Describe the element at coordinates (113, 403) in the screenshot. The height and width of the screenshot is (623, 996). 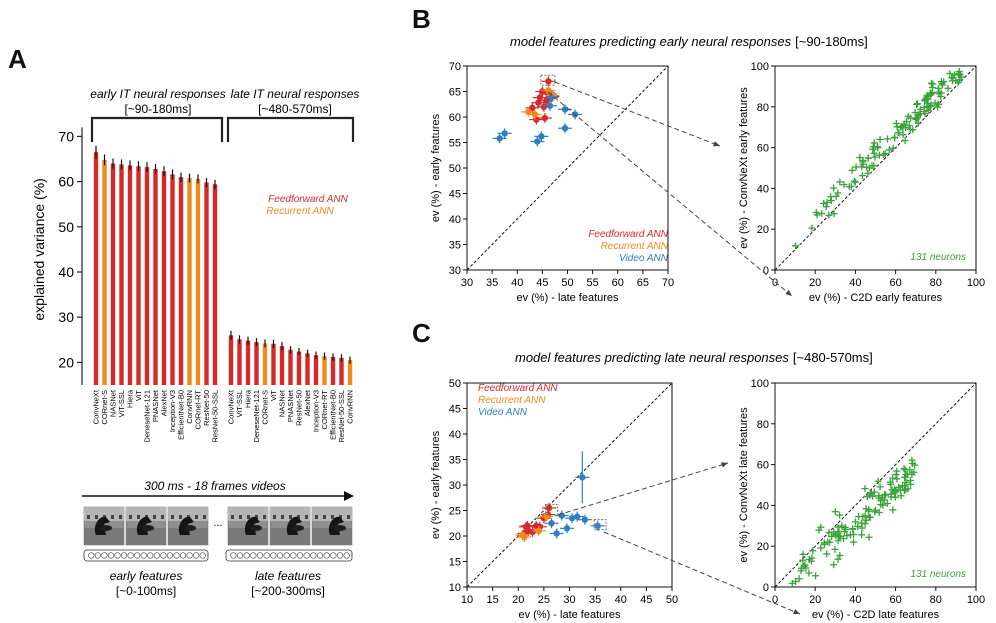
I see `a-x-tick-label: NASNet` at that location.